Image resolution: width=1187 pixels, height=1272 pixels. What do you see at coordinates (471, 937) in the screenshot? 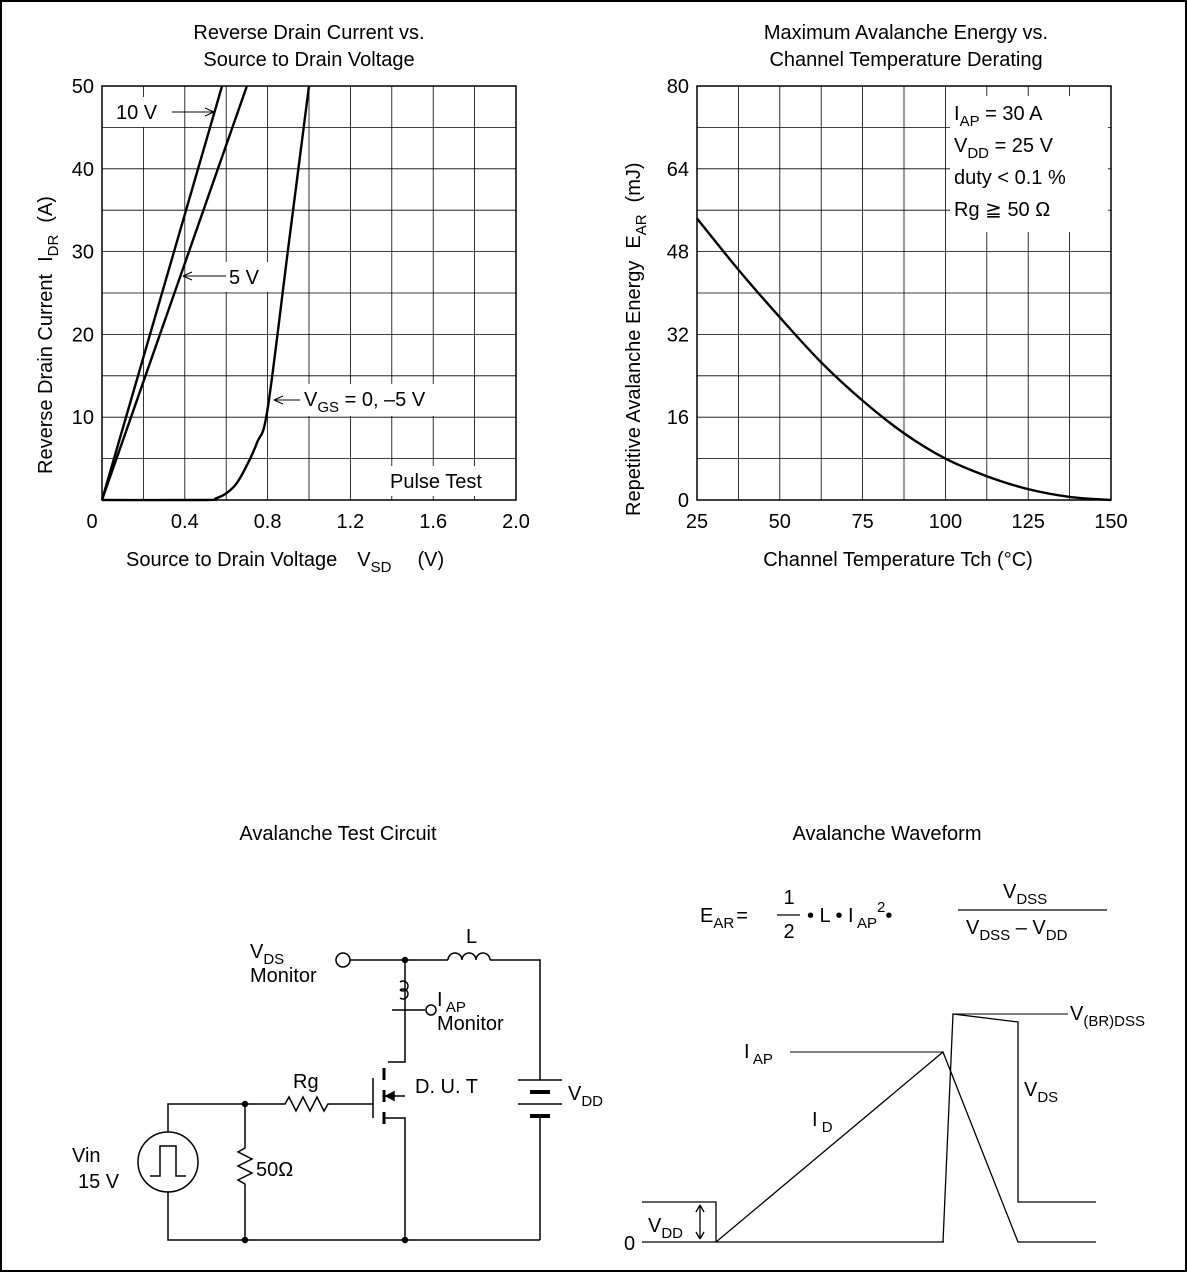
I see `inductor-label: L` at bounding box center [471, 937].